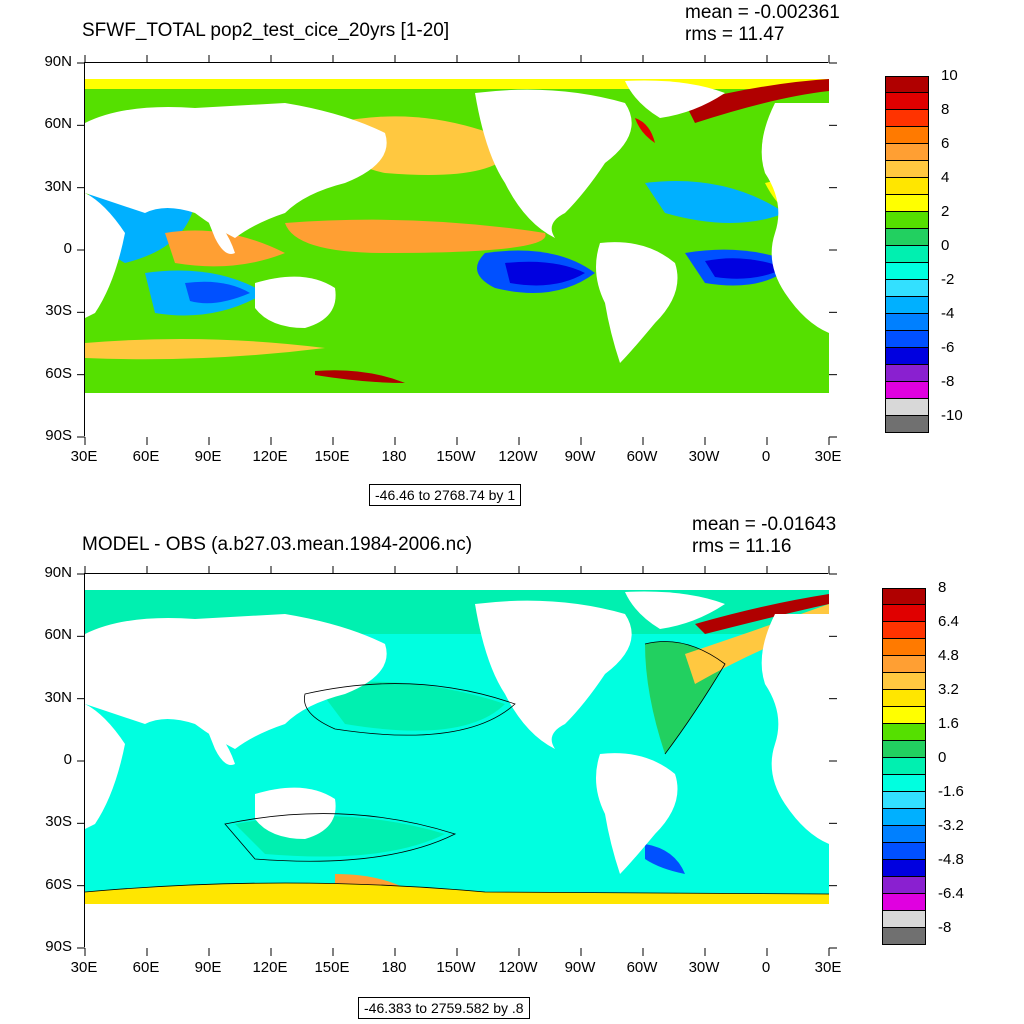 The image size is (1024, 1024). I want to click on latitude-tick-label: 90N, so click(58, 61).